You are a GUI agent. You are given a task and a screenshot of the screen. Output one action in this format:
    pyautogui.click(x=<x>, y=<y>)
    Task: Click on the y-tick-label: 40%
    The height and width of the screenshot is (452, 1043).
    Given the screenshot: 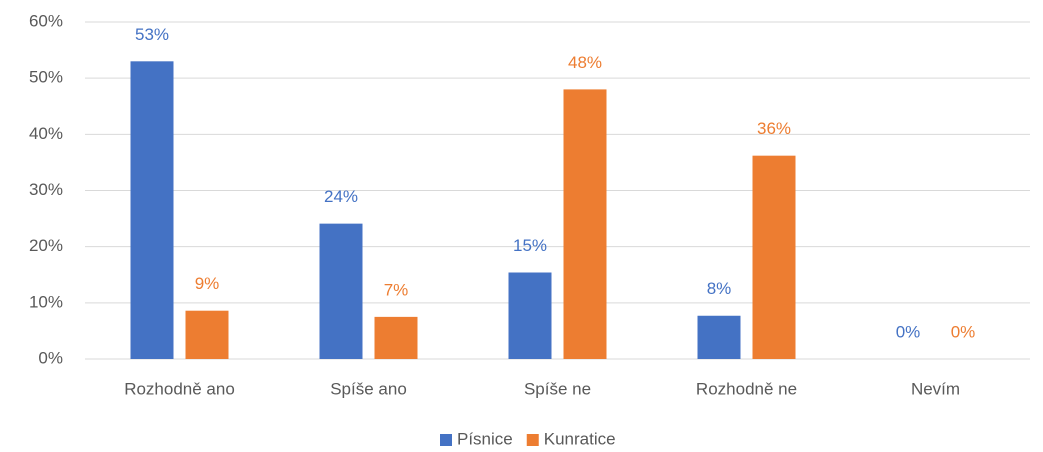 What is the action you would take?
    pyautogui.click(x=46, y=133)
    